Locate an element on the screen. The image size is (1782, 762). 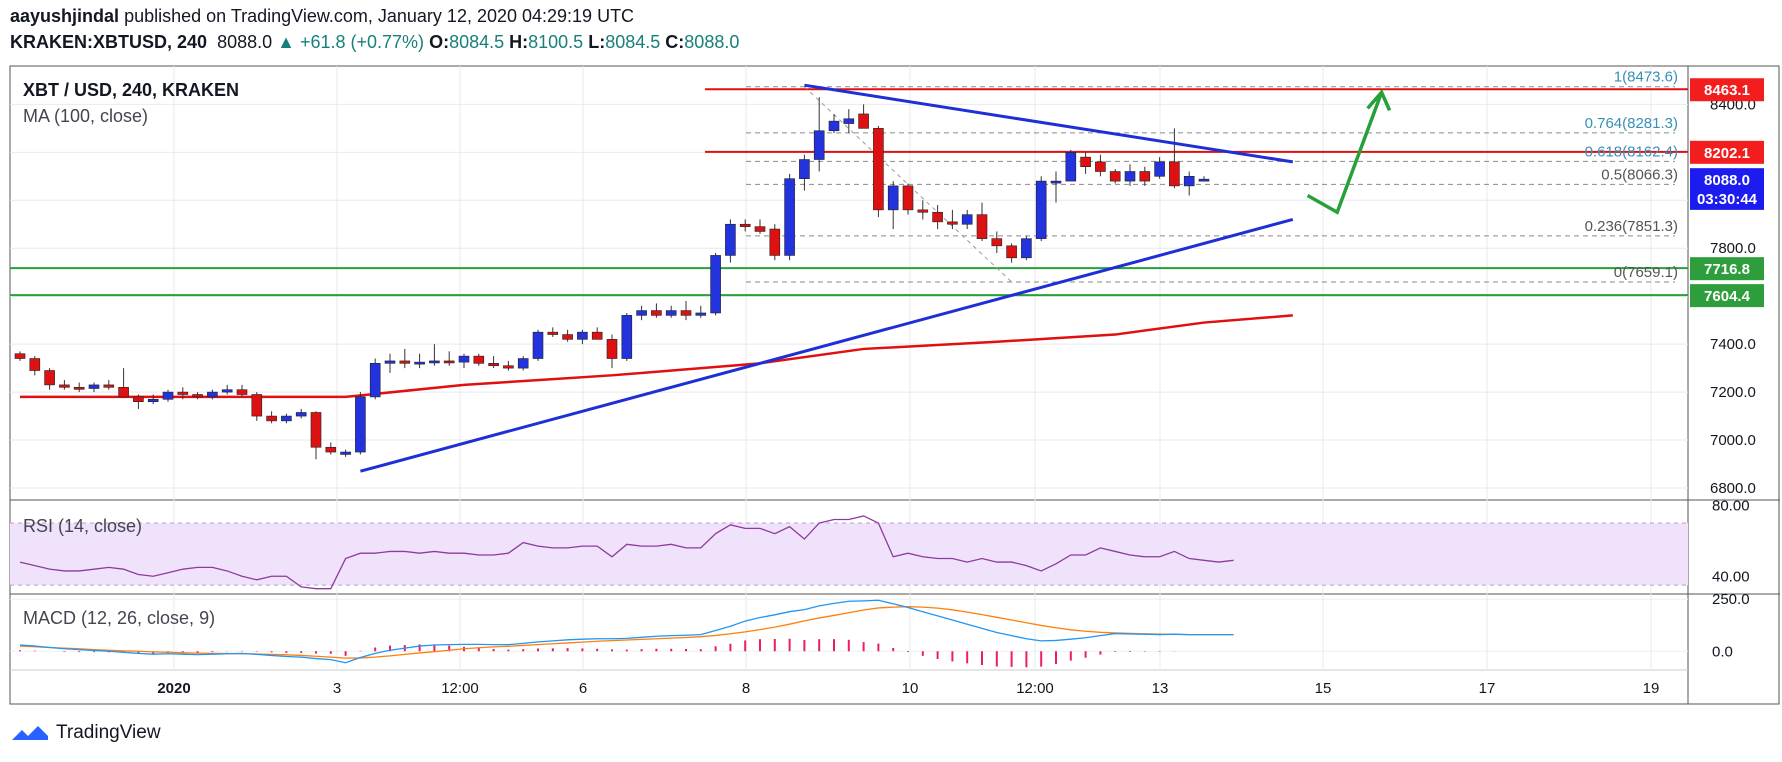
trendline-descending is located at coordinates (1049, 123).